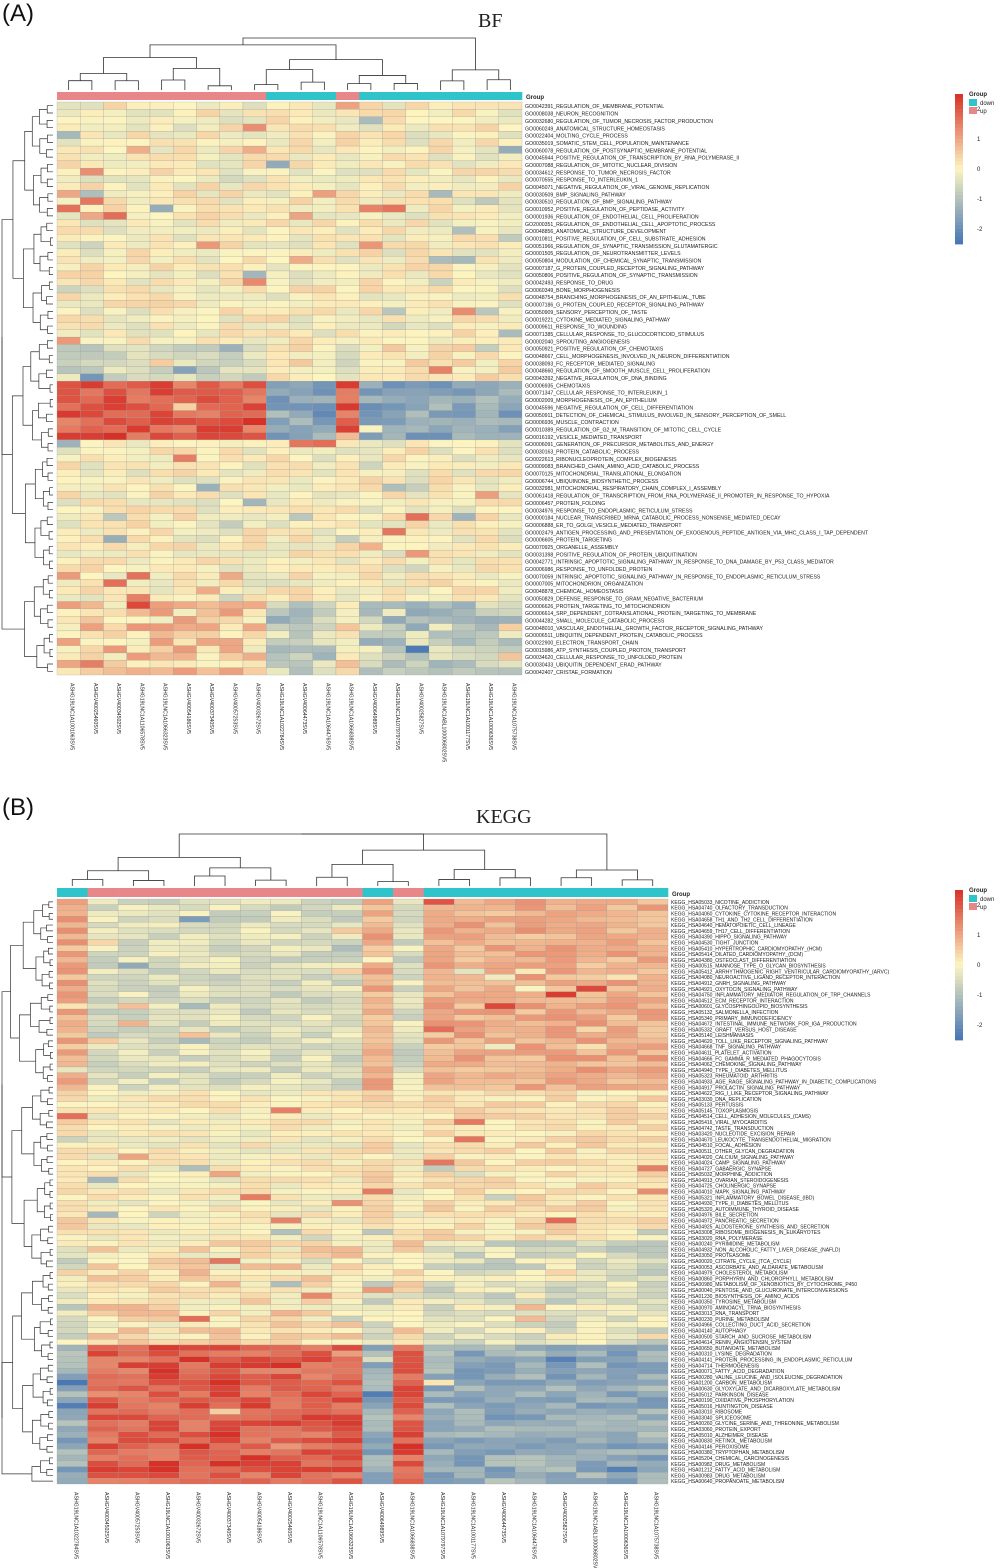 The image size is (1000, 1568). Describe the element at coordinates (568, 541) in the screenshot. I see `row-label: GO0006605_PROTEIN_TARGETING` at that location.